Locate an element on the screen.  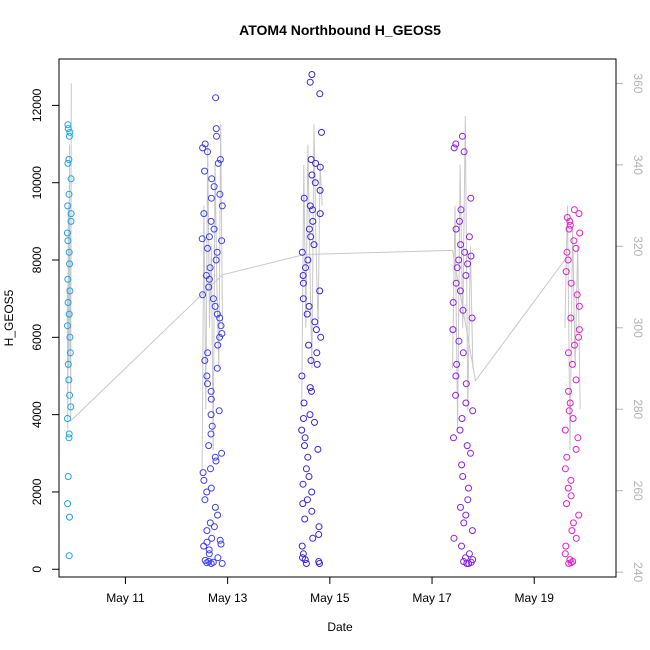
x-tick-label: May 13 is located at coordinates (228, 598).